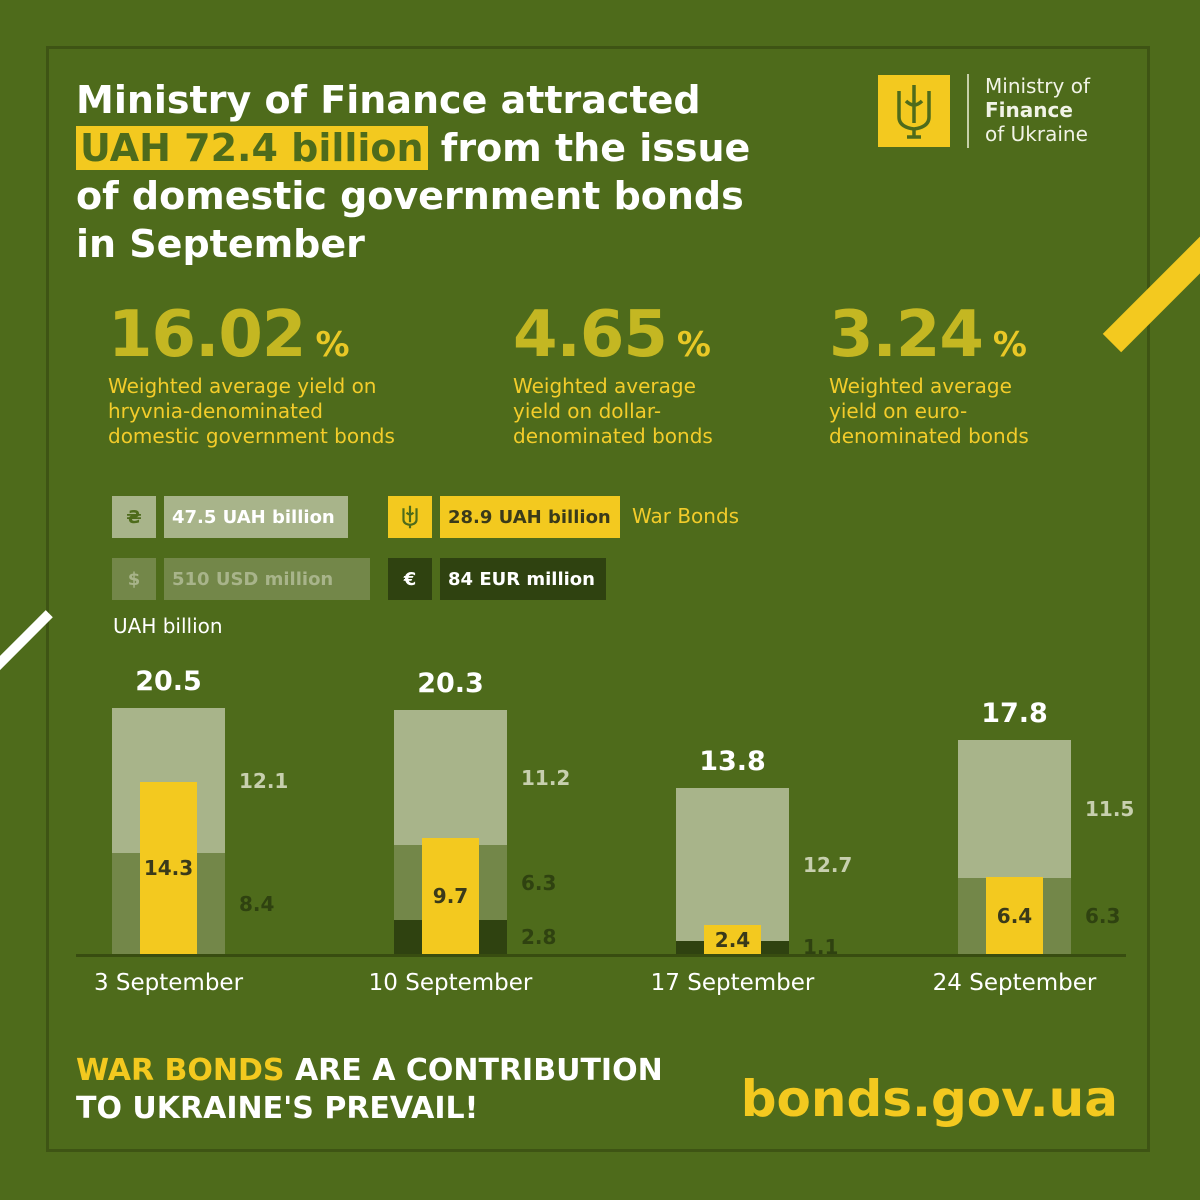 This screenshot has height=1200, width=1200. Describe the element at coordinates (686, 516) in the screenshot. I see `legend-war-bonds-note: War Bonds` at that location.